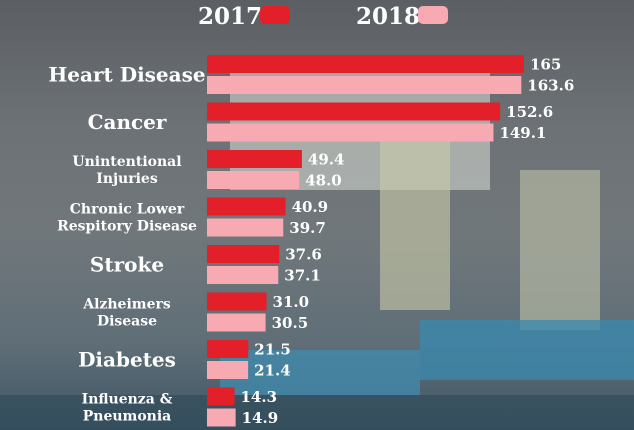 This screenshot has width=634, height=430. What do you see at coordinates (127, 265) in the screenshot?
I see `category-label: Stroke` at bounding box center [127, 265].